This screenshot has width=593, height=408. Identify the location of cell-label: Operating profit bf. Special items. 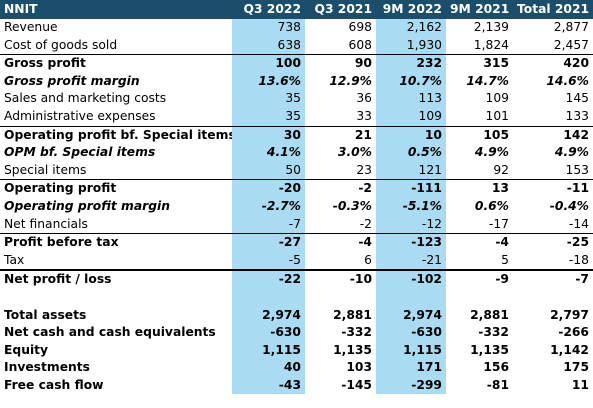
(116, 135).